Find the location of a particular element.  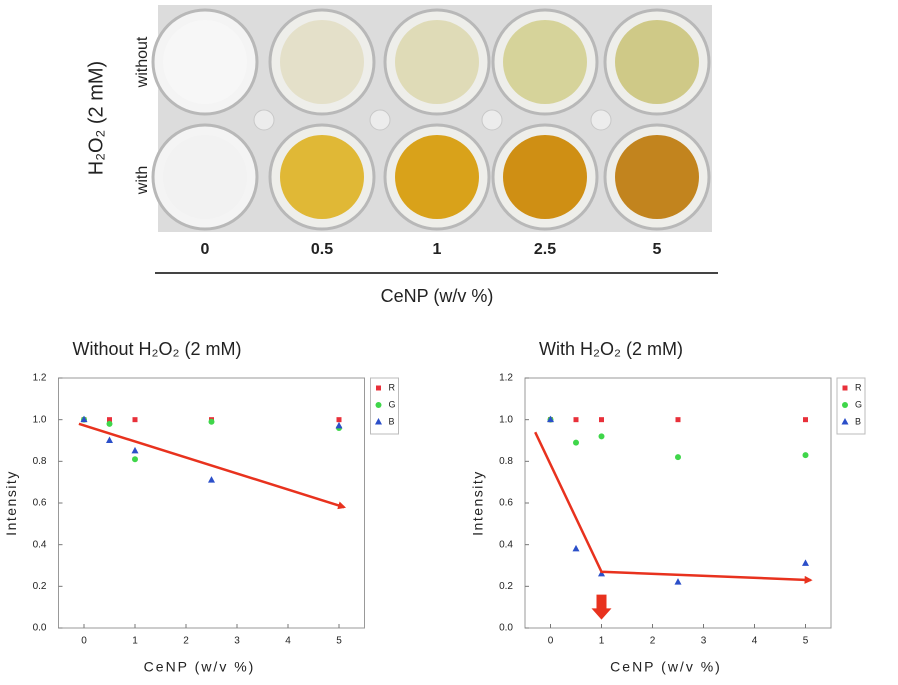

column-label: 1 is located at coordinates (437, 249).